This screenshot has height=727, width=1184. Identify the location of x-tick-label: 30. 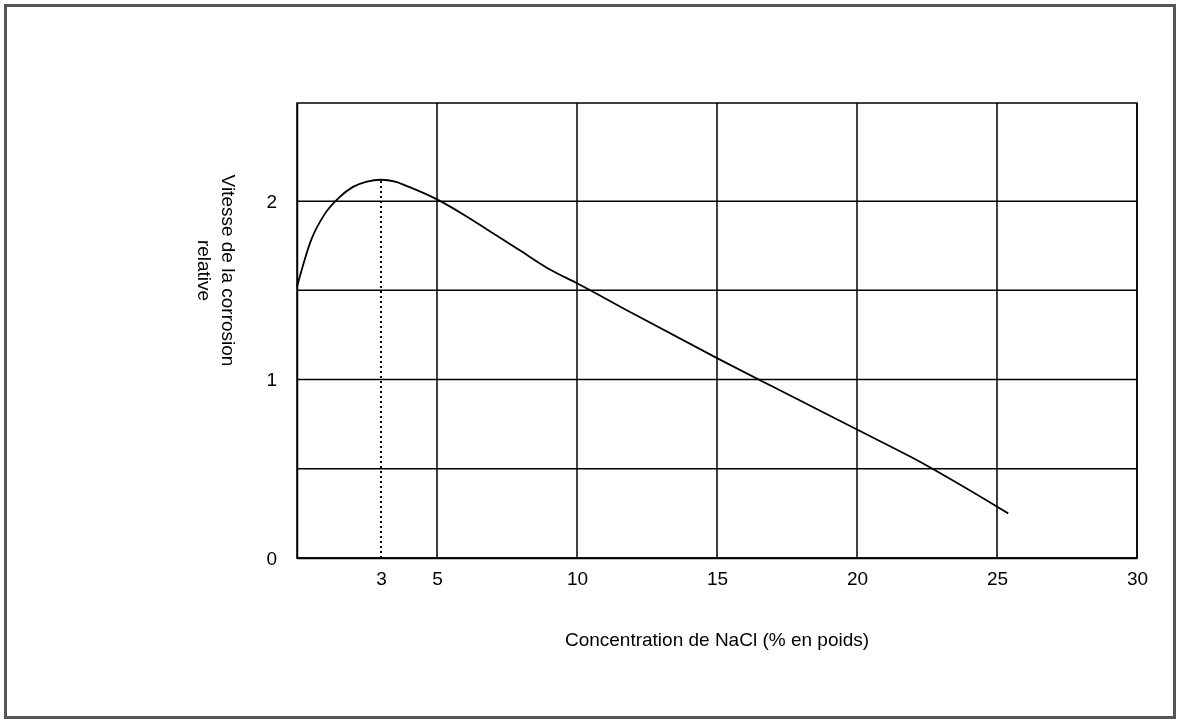
(1137, 579).